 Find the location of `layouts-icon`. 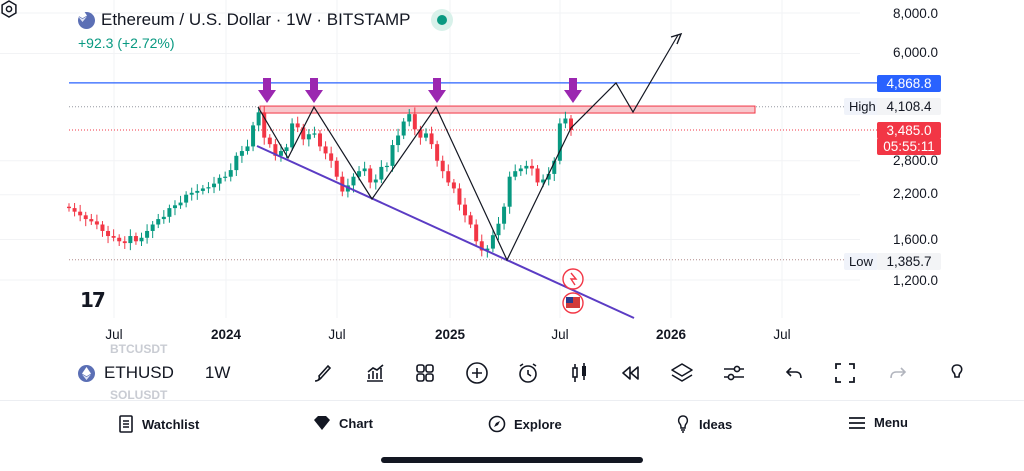

layouts-icon is located at coordinates (425, 373).